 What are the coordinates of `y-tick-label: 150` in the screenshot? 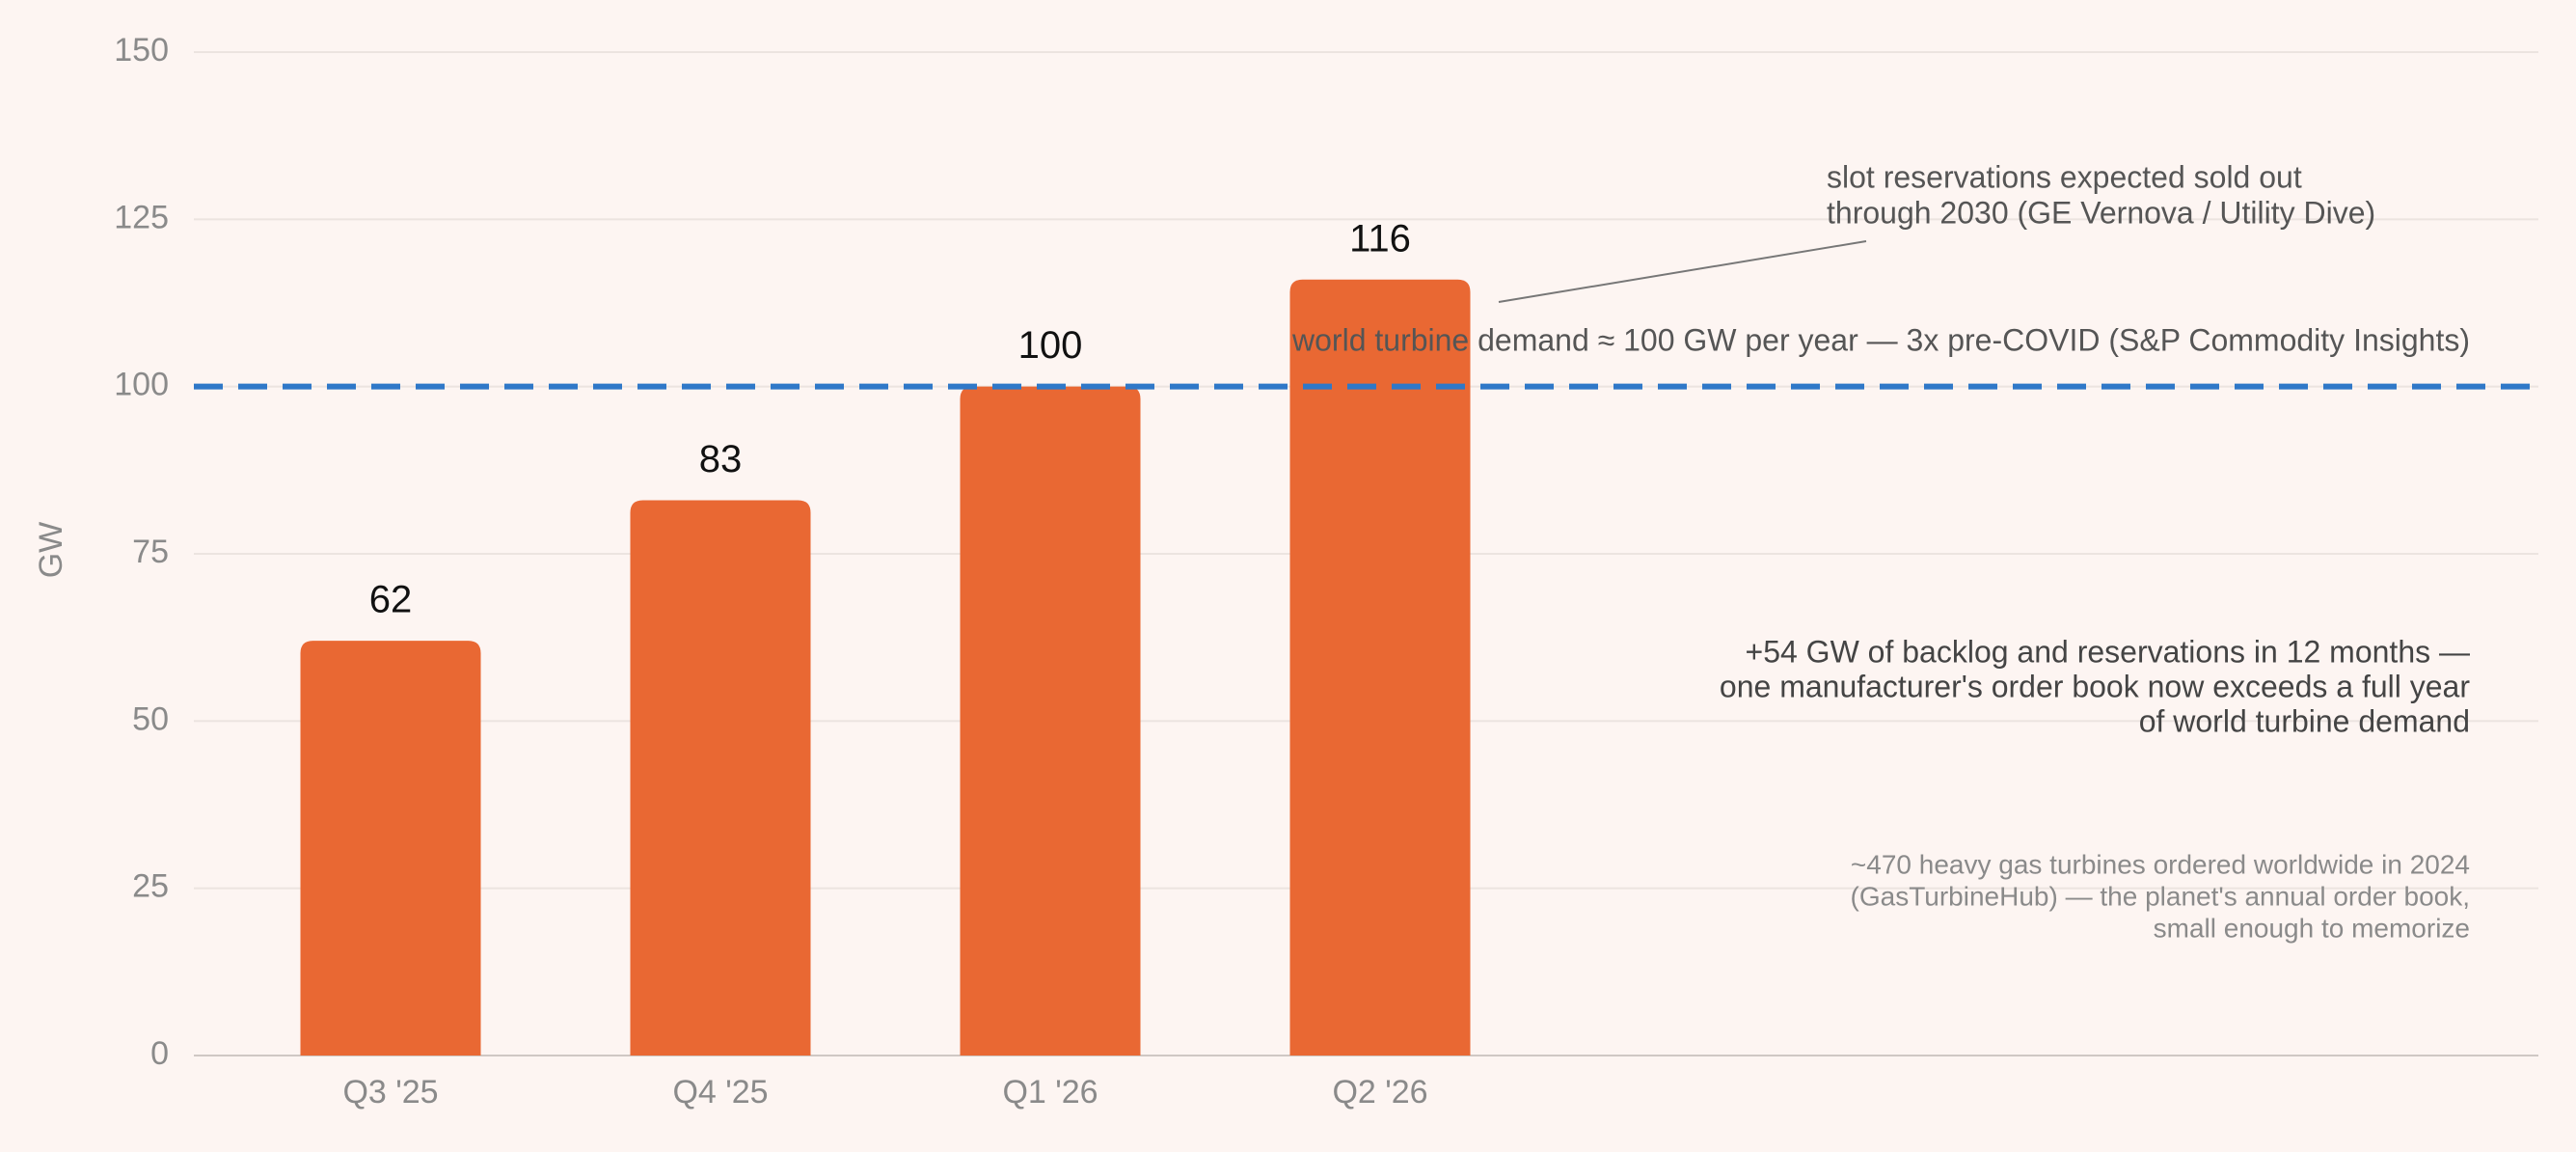 It's located at (141, 50).